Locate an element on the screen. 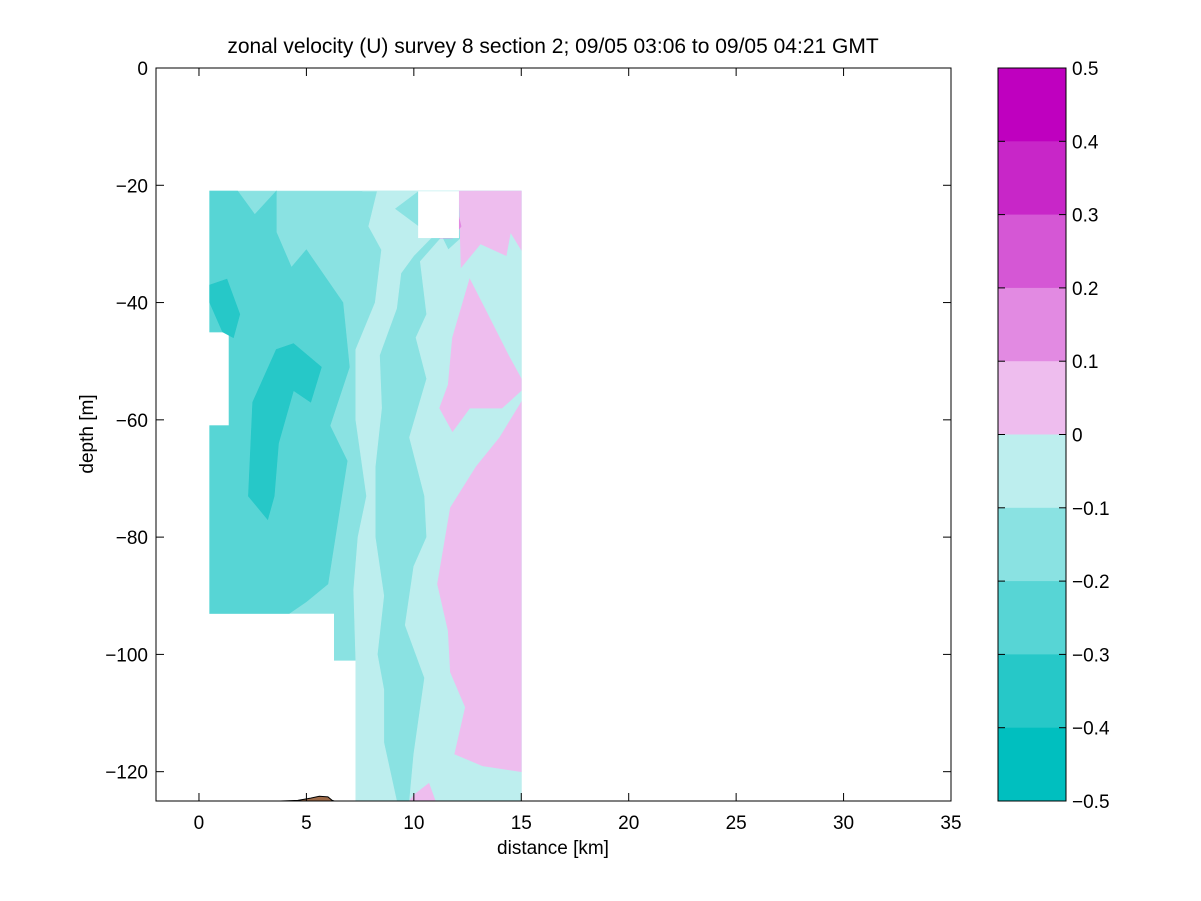 The height and width of the screenshot is (901, 1201). colorbar: 0.5 0.4 0.3 0.2 0.1 0 −0.1 −0.2 −0.3 −0.4 −0.5 is located at coordinates (1053, 436).